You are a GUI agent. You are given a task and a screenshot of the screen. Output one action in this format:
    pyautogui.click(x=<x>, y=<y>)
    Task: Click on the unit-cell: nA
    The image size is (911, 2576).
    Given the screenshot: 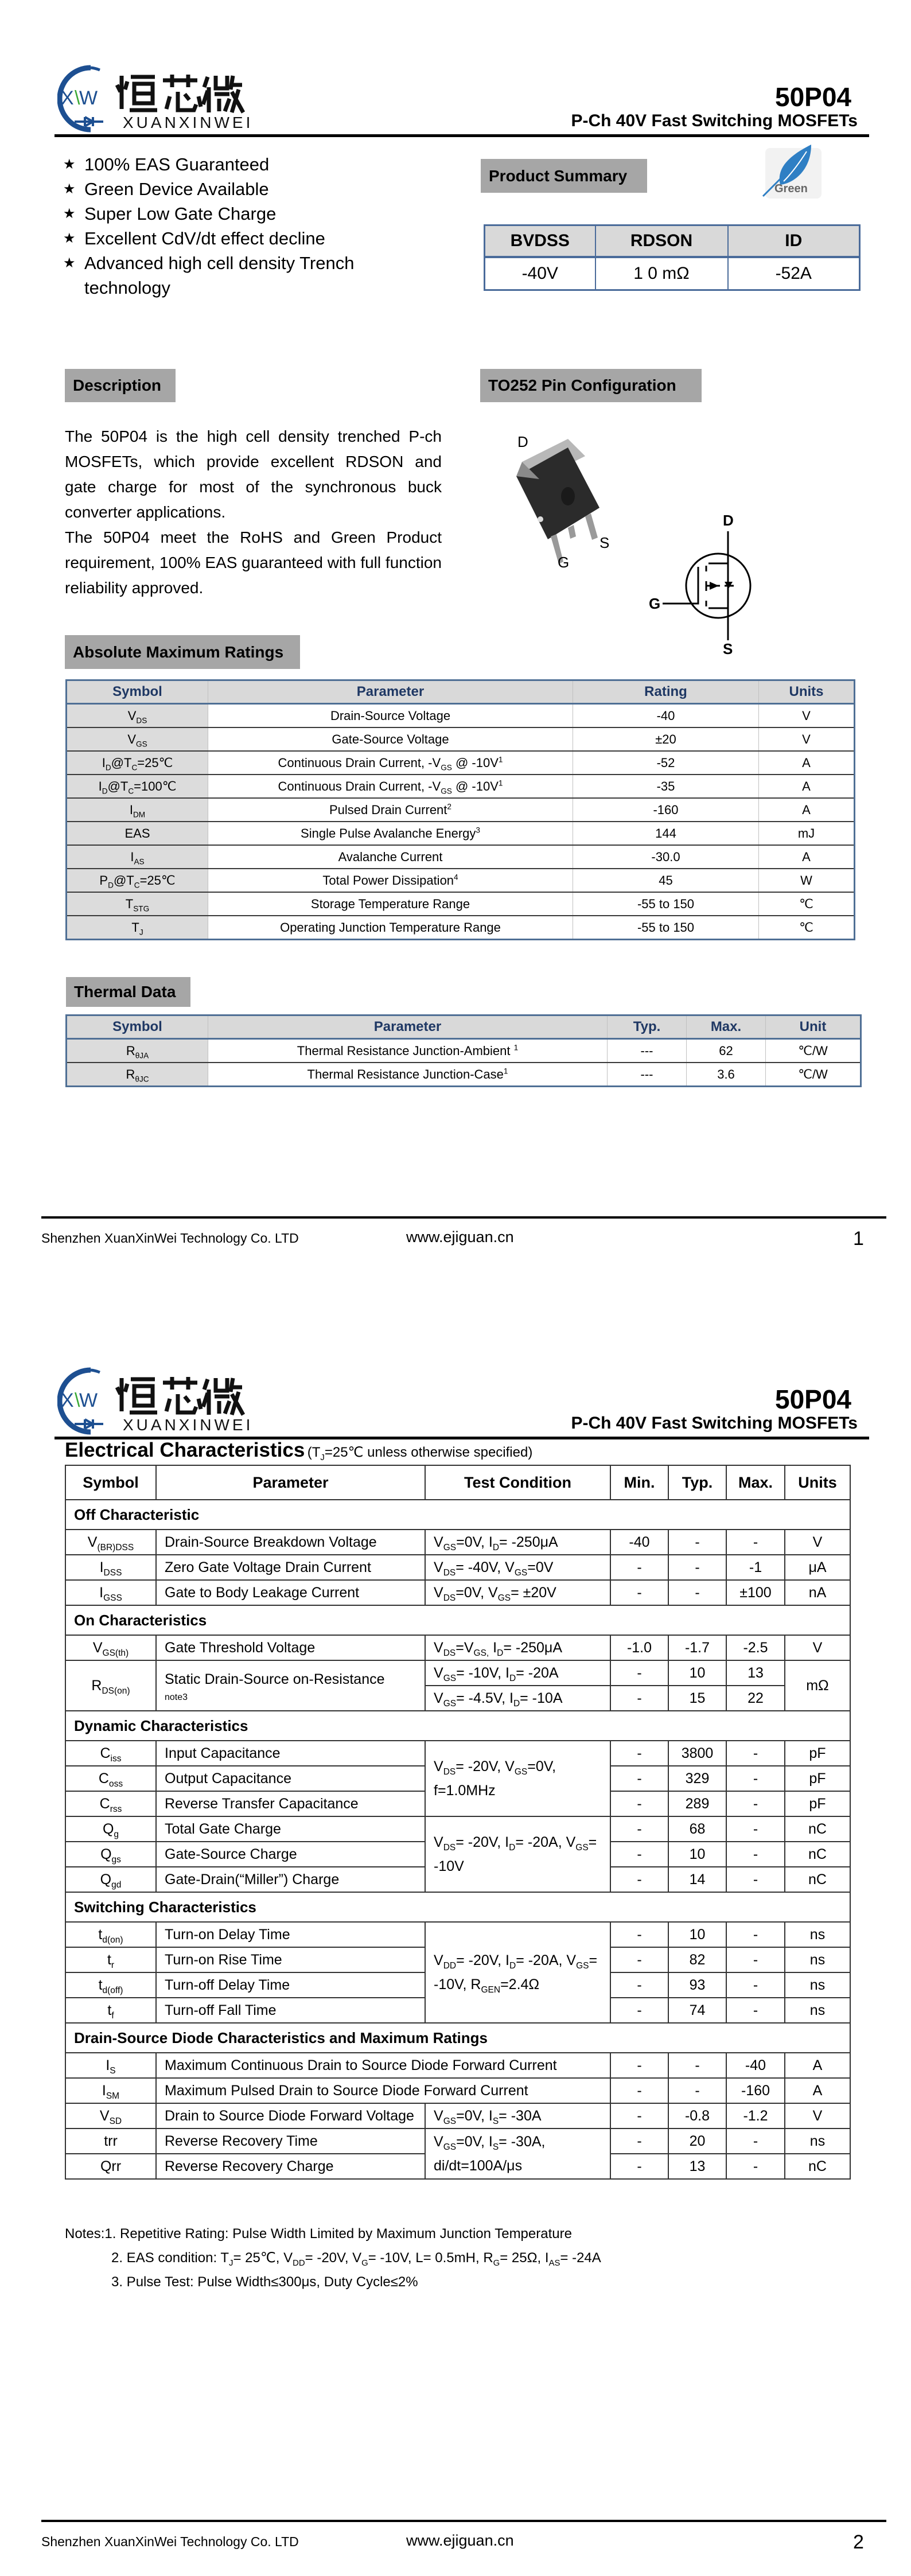 What is the action you would take?
    pyautogui.click(x=818, y=1592)
    